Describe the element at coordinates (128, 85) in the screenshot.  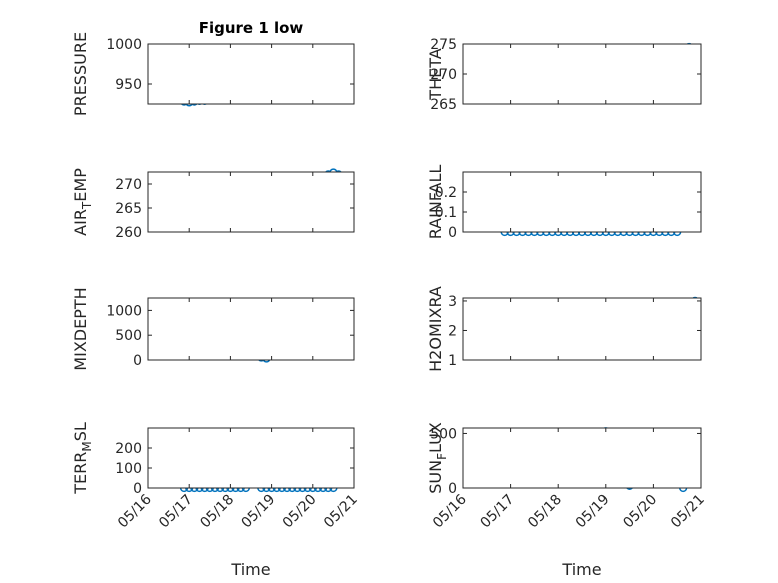
I see `y-tick-label: 950` at that location.